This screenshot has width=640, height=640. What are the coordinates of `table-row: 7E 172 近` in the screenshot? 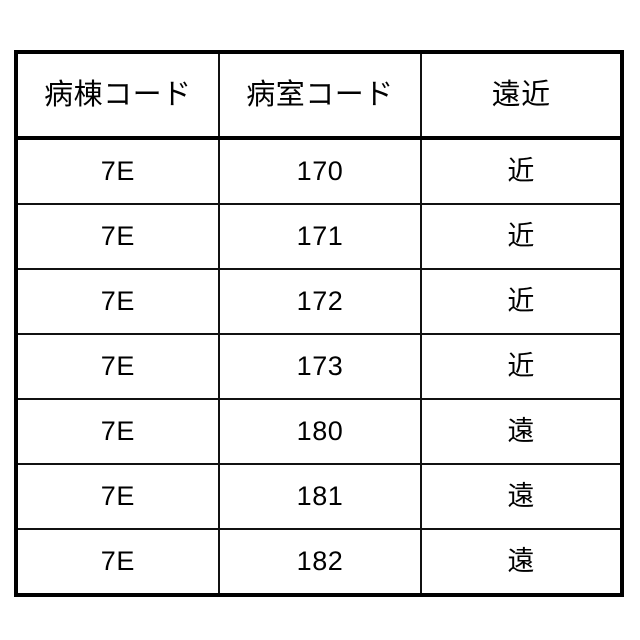 It's located at (319, 302).